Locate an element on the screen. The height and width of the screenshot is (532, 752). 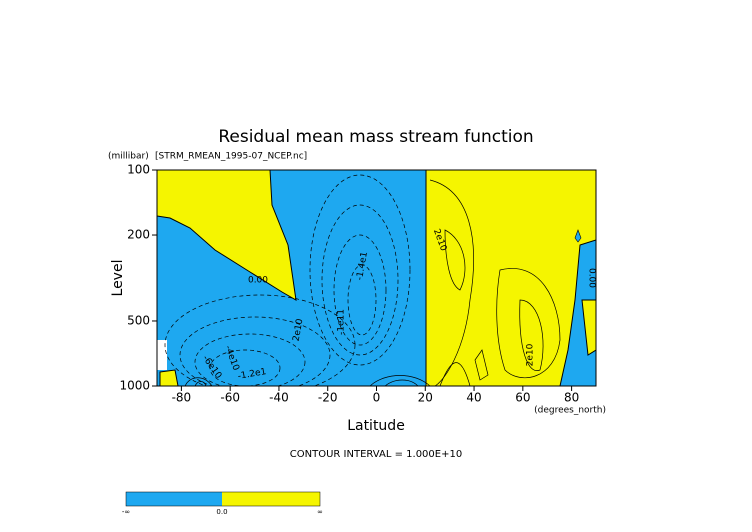
colorbar-label: 0.0 is located at coordinates (221, 512).